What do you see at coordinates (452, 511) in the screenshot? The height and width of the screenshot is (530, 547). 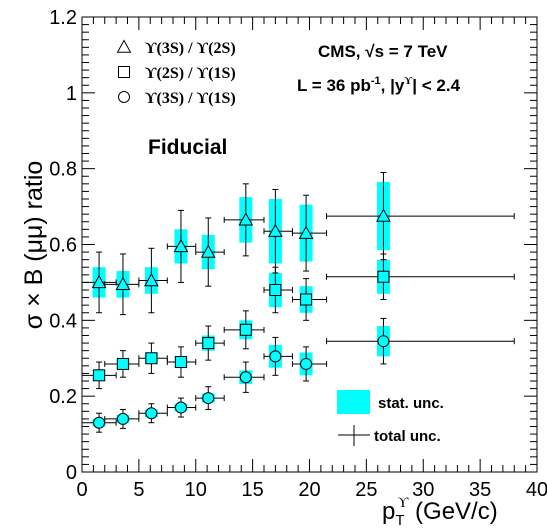 I see `x-axis-label-unit: (GeV/c)` at bounding box center [452, 511].